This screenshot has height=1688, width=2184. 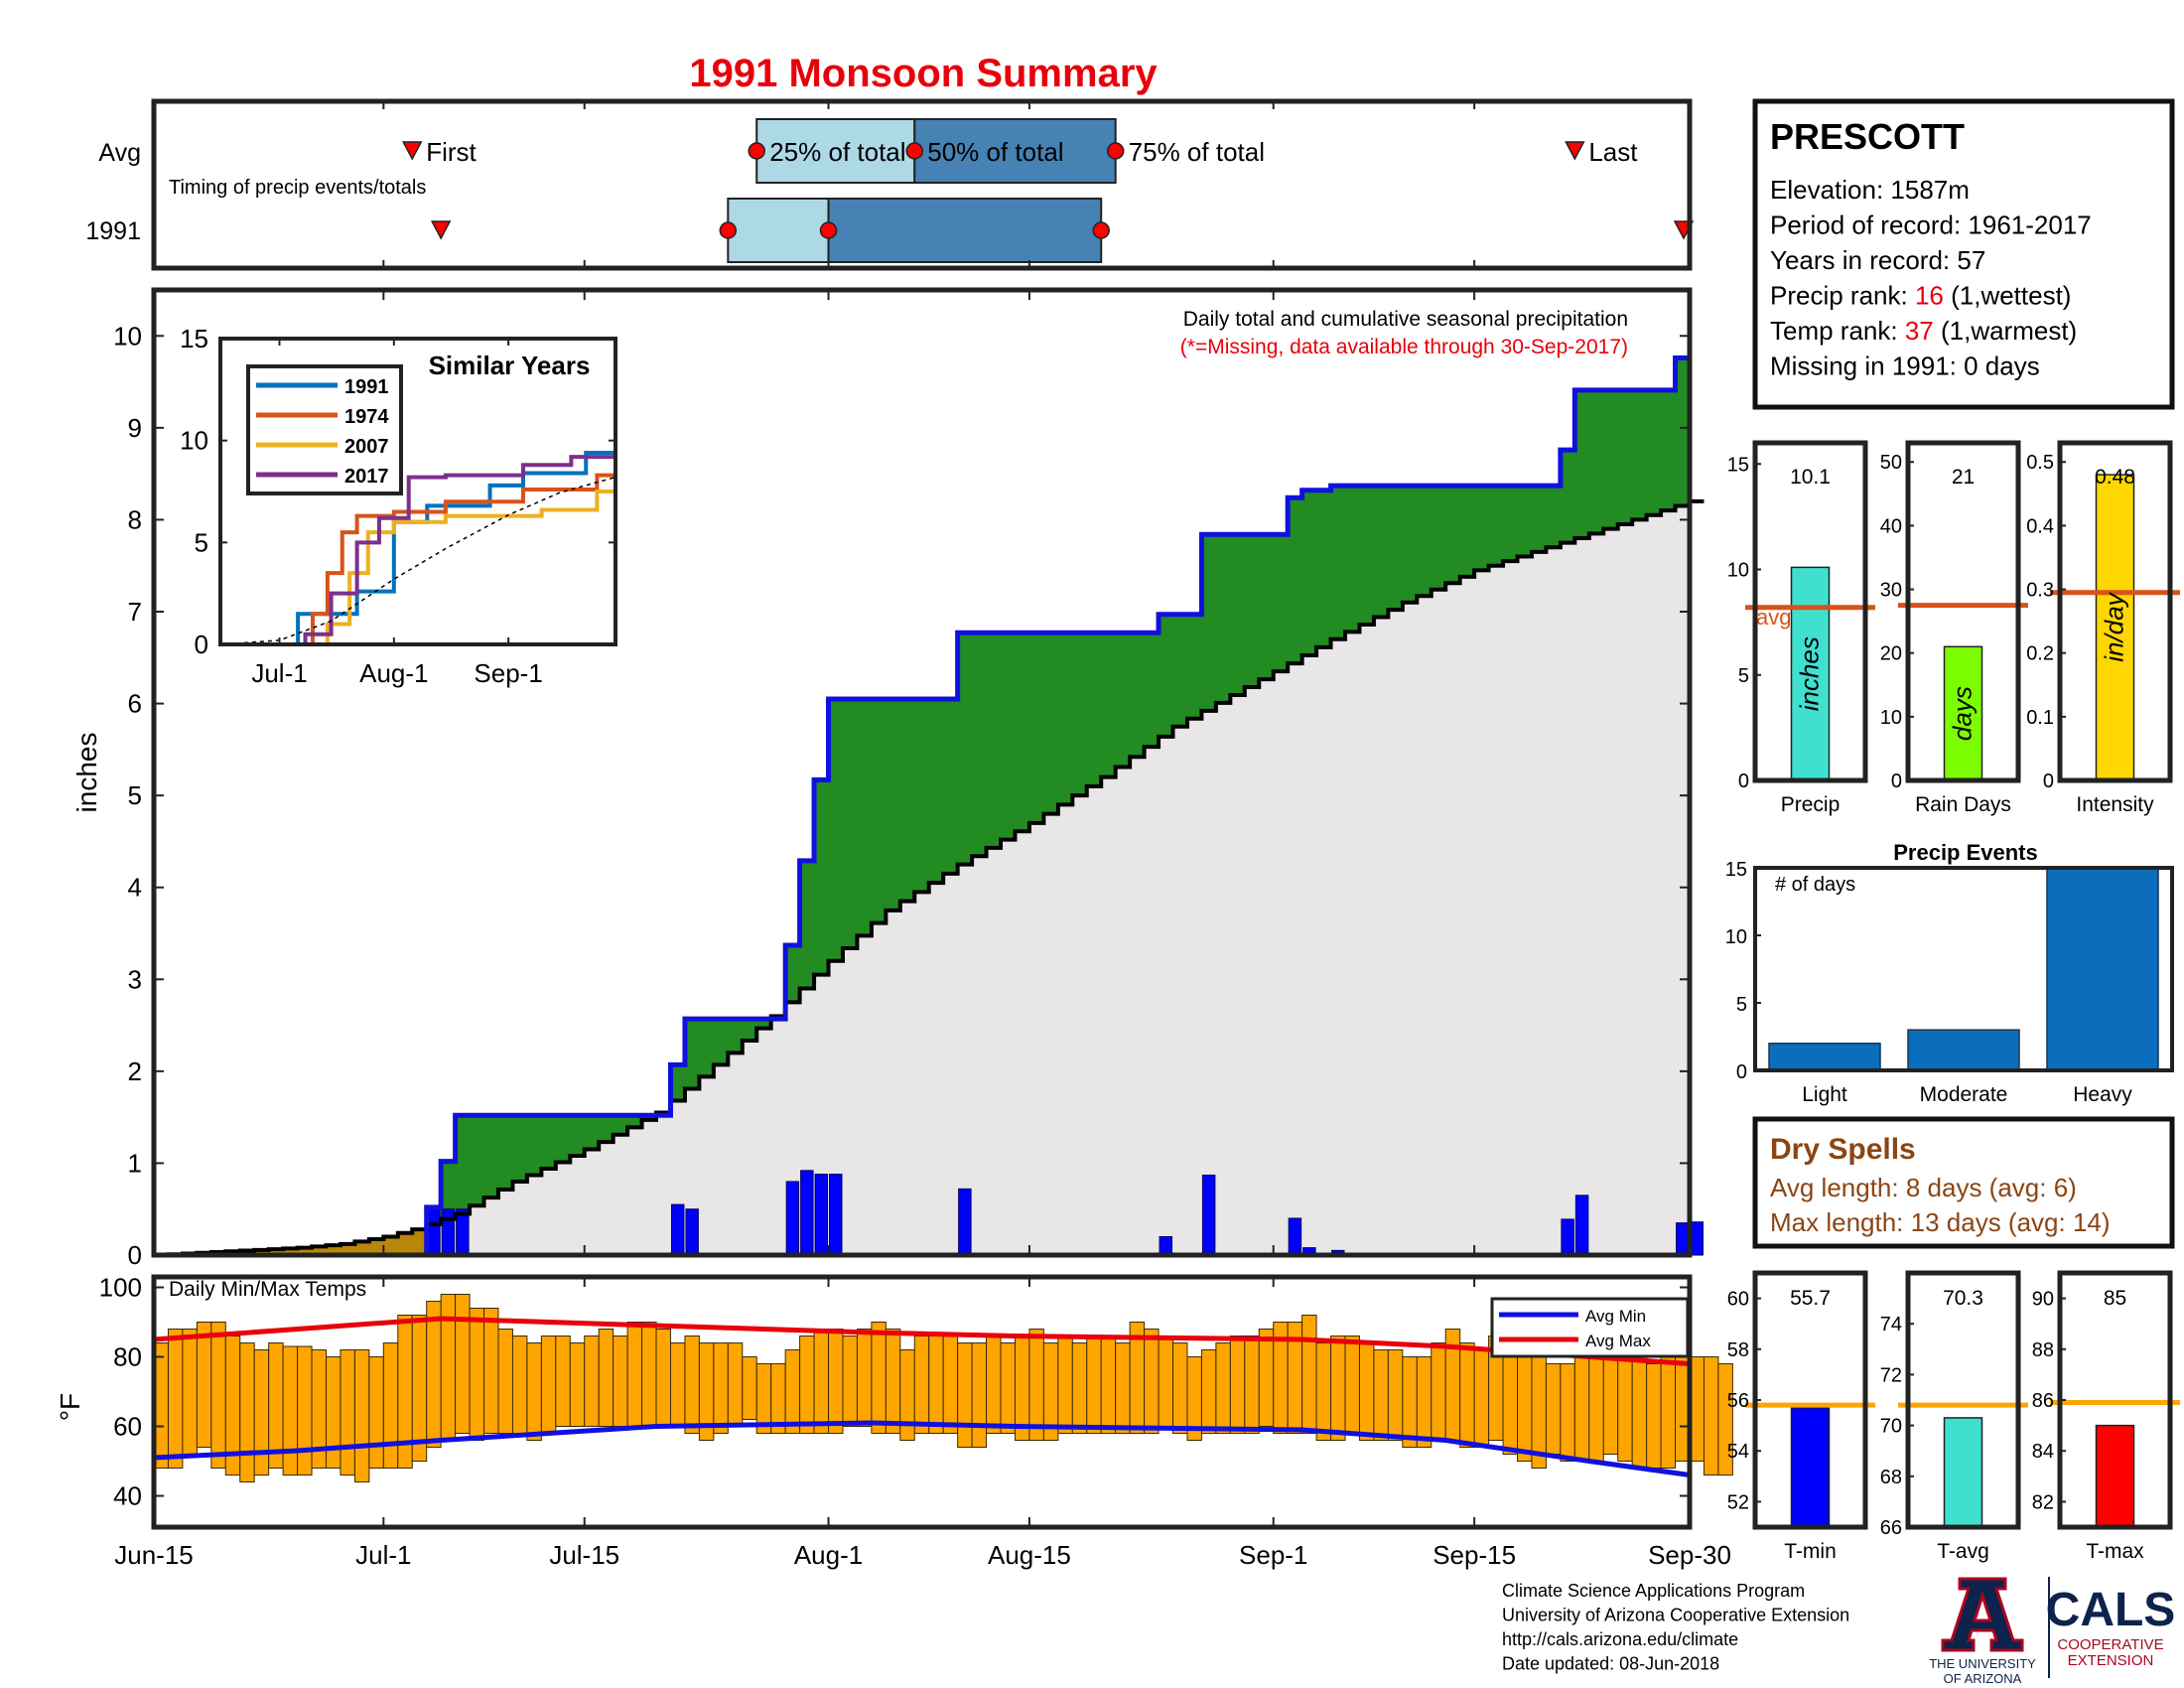 I want to click on station-line-text: Period of record: 1961-2017, so click(x=1931, y=225).